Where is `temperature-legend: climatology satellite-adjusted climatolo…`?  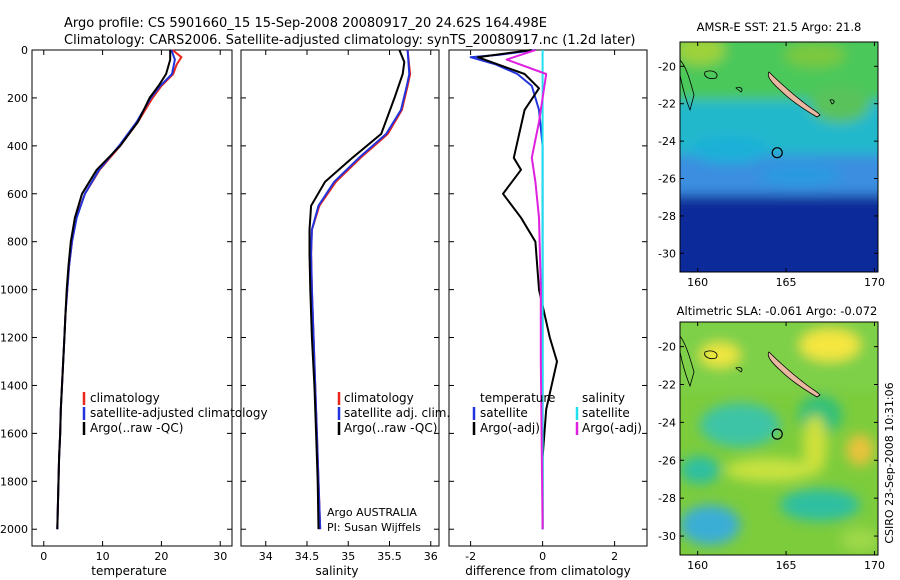
temperature-legend: climatology satellite-adjusted climatolo… is located at coordinates (175, 413).